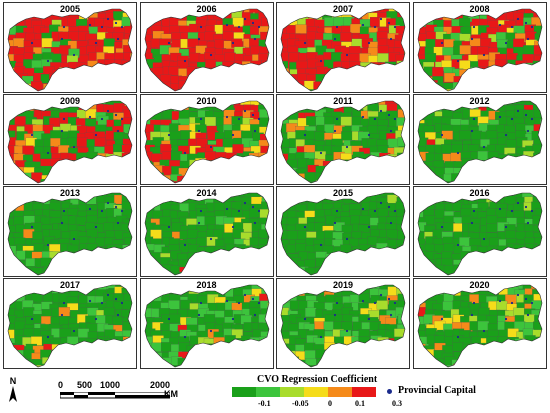 This screenshot has width=550, height=413. Describe the element at coordinates (343, 50) in the screenshot. I see `region-map` at that location.